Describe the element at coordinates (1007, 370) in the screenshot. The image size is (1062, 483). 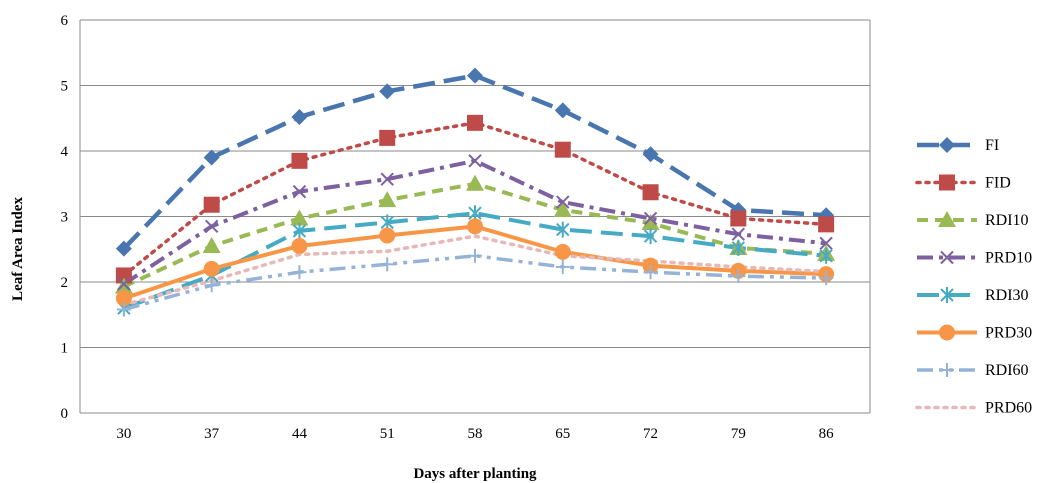
I see `legend-label-rdi60: RDI60` at that location.